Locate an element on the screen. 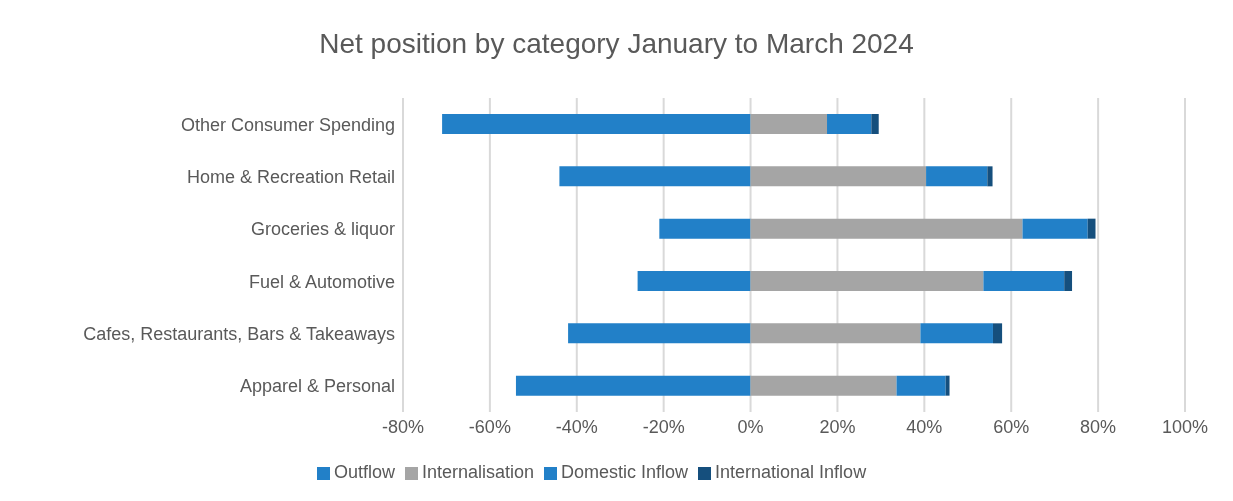  y-tick-label: Other Consumer Spending is located at coordinates (287, 124).